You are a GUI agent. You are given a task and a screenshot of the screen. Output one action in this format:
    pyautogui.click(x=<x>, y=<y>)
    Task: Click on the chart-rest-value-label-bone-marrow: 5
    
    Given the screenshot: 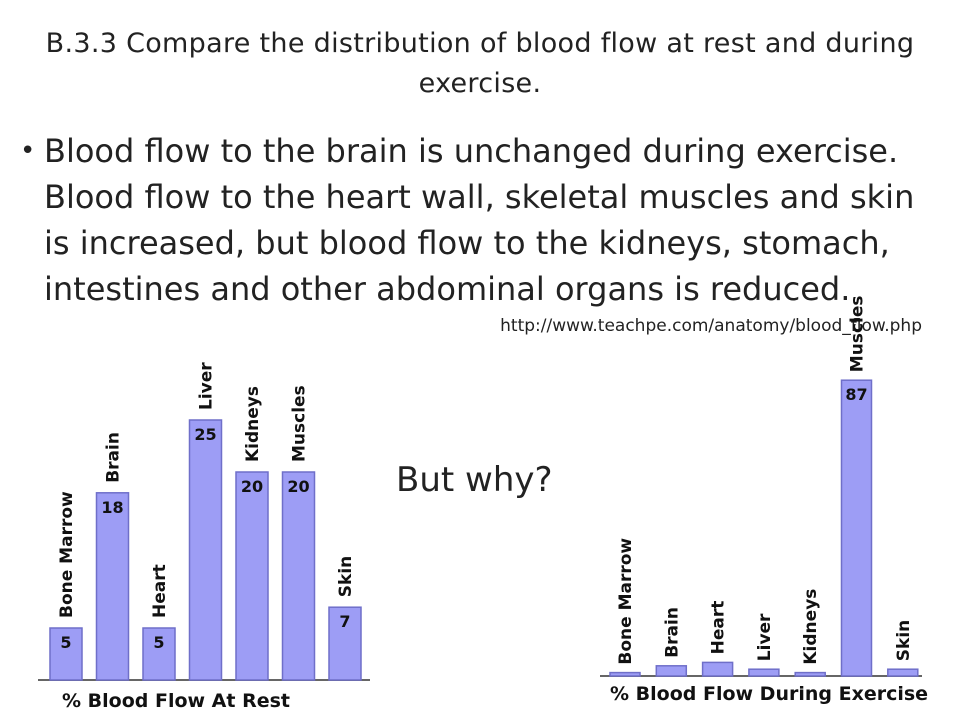 What is the action you would take?
    pyautogui.click(x=65, y=642)
    